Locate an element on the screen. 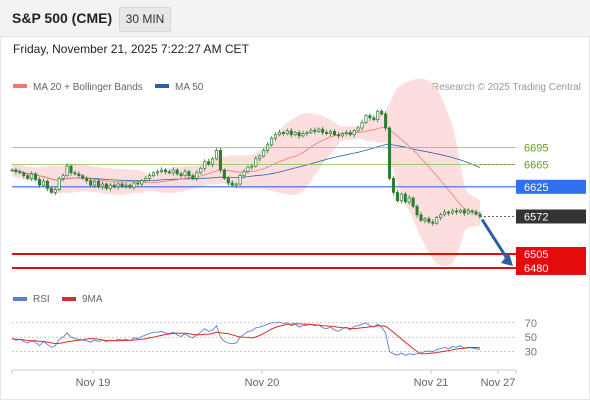 The width and height of the screenshot is (590, 400). rsi-line is located at coordinates (246, 338).